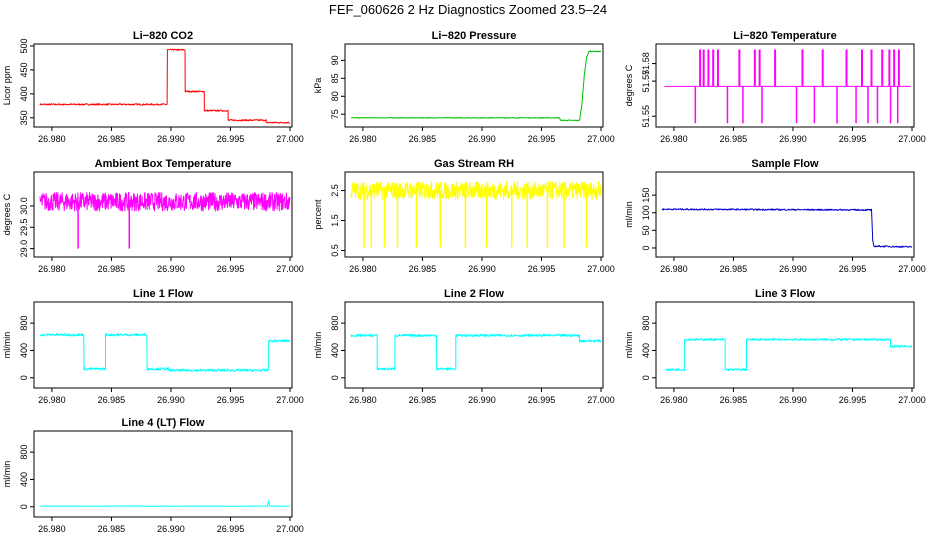 This screenshot has height=540, width=936. Describe the element at coordinates (474, 294) in the screenshot. I see `panel-title: Line 2 Flow` at that location.